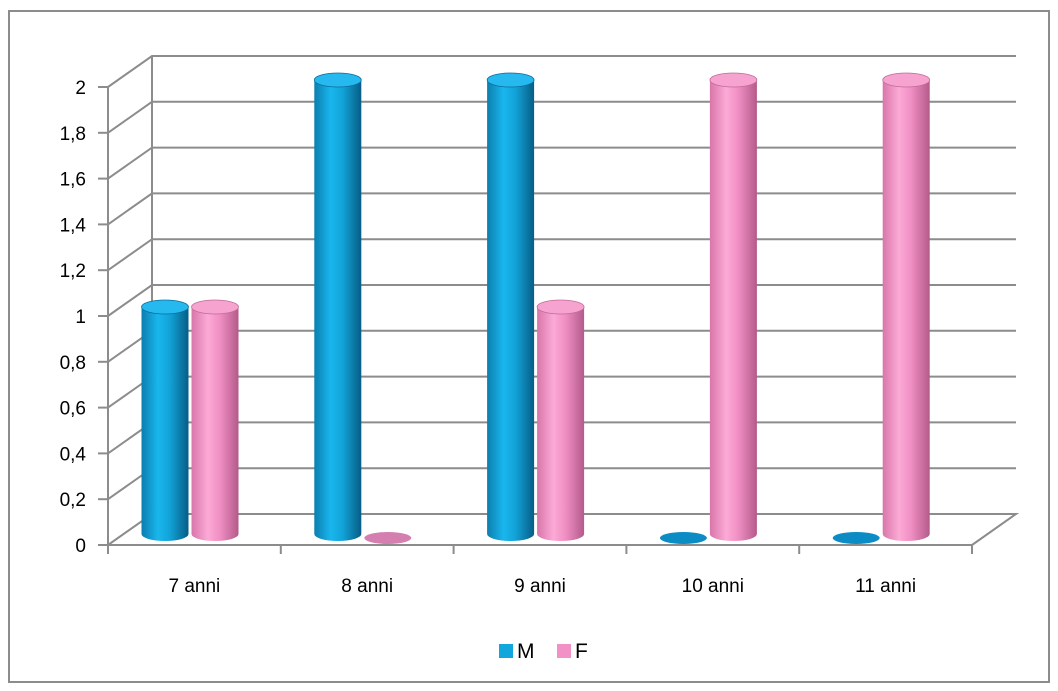 The height and width of the screenshot is (691, 1058). I want to click on x-tick-label: 8 anni, so click(367, 586).